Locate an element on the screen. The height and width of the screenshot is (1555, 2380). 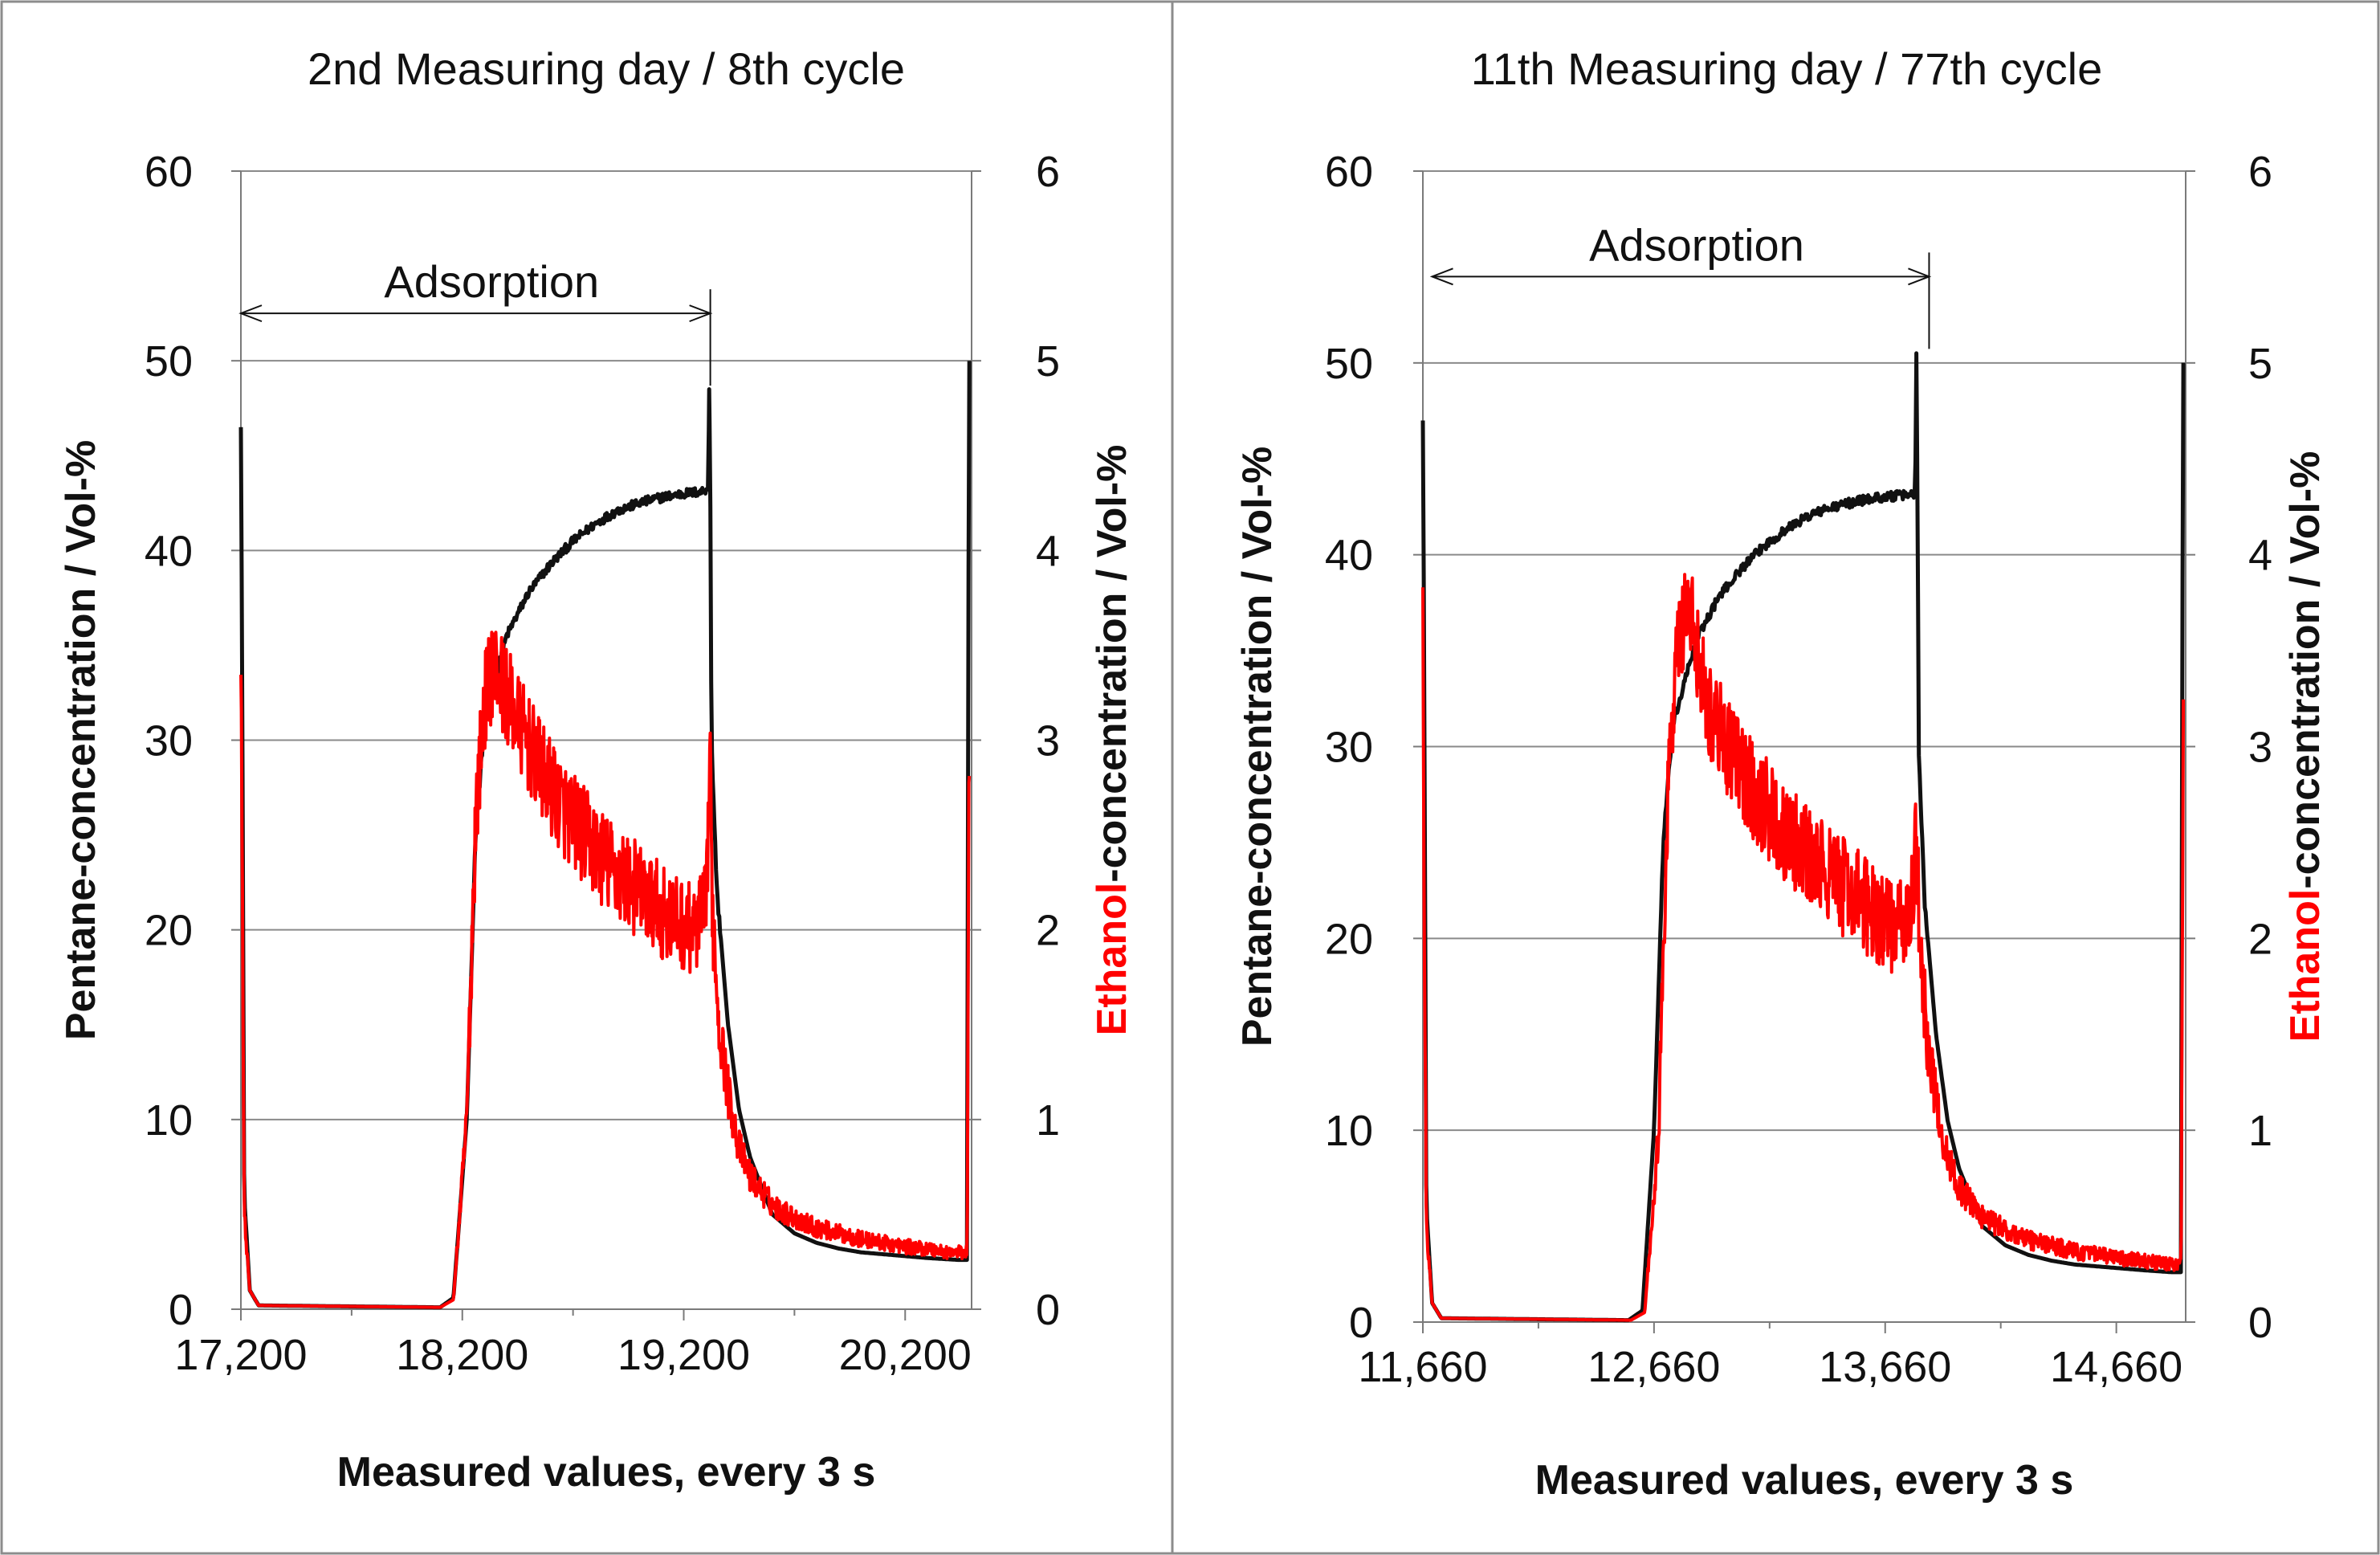
x-tick-label: 19,200 is located at coordinates (684, 1355).